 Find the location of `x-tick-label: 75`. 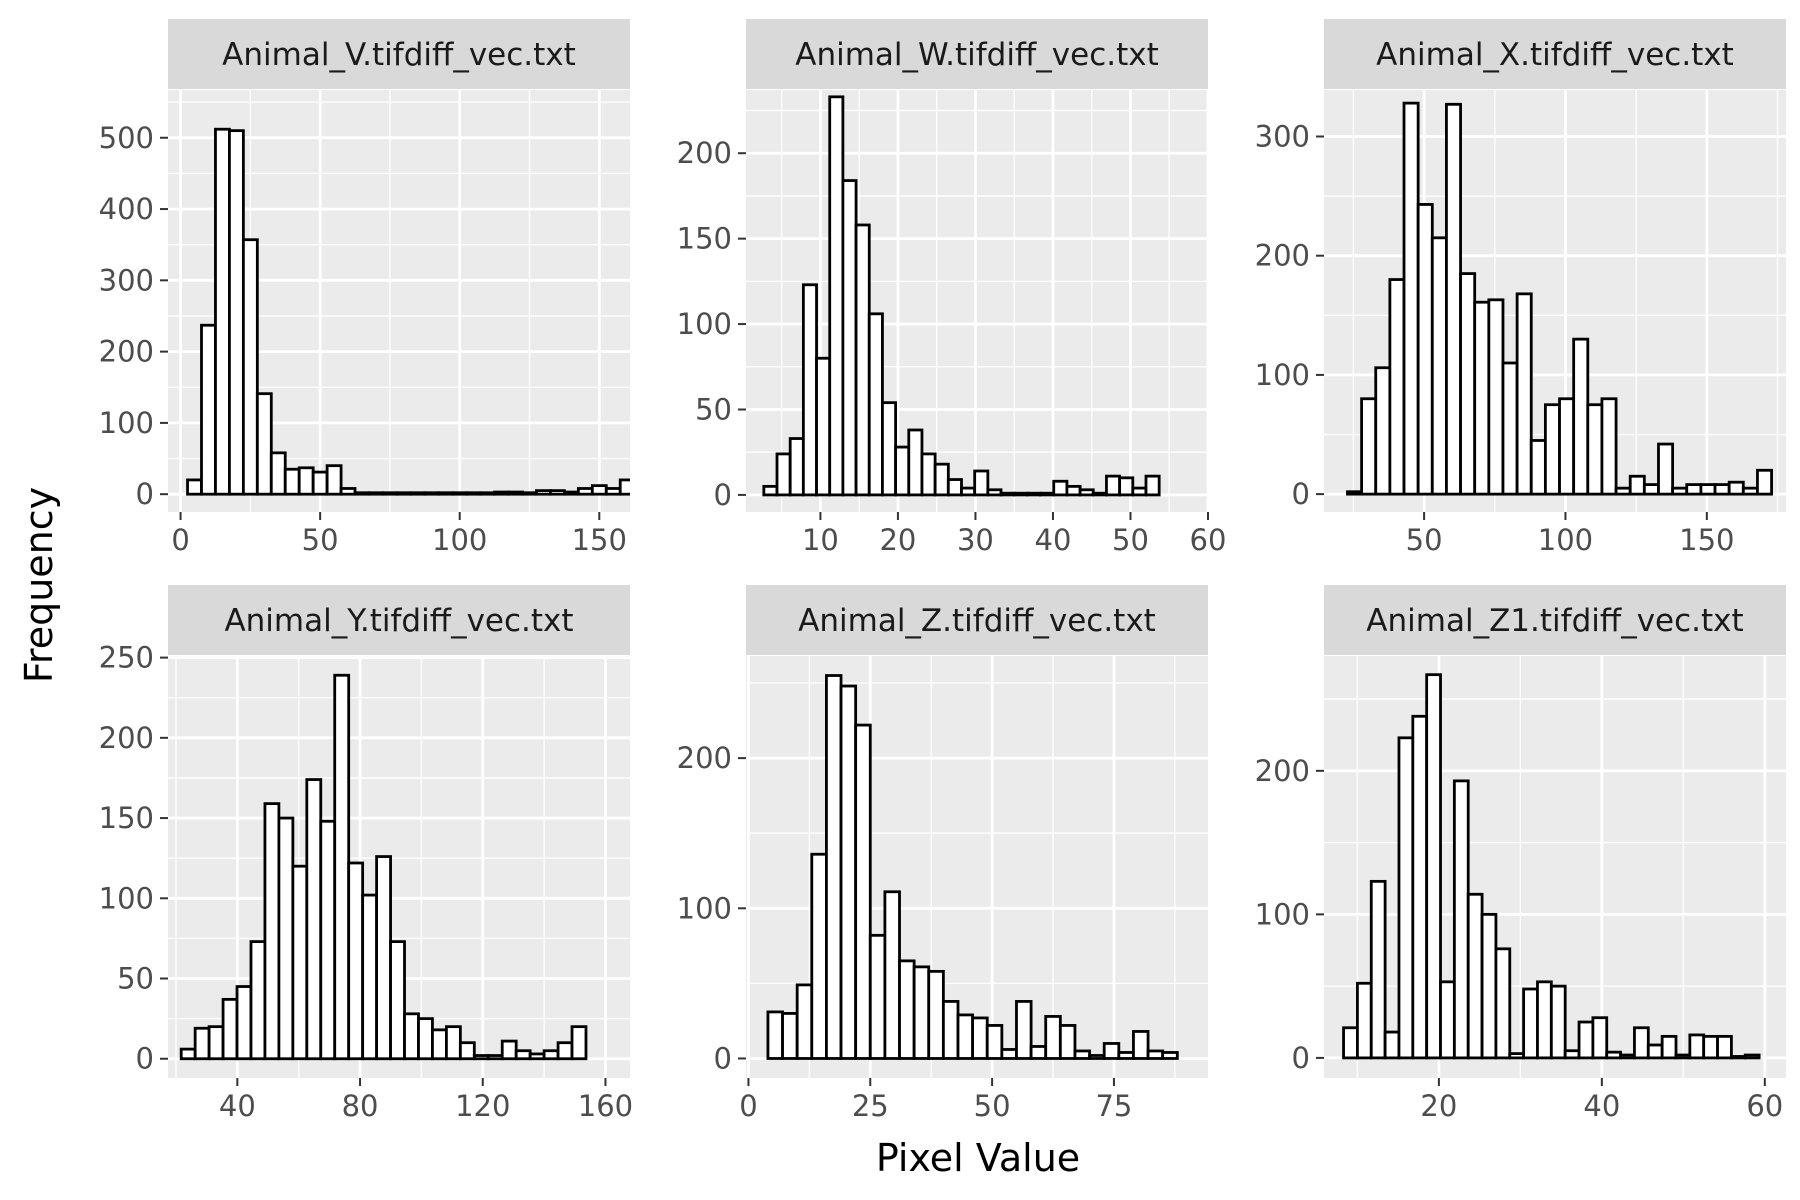

x-tick-label: 75 is located at coordinates (1113, 1106).